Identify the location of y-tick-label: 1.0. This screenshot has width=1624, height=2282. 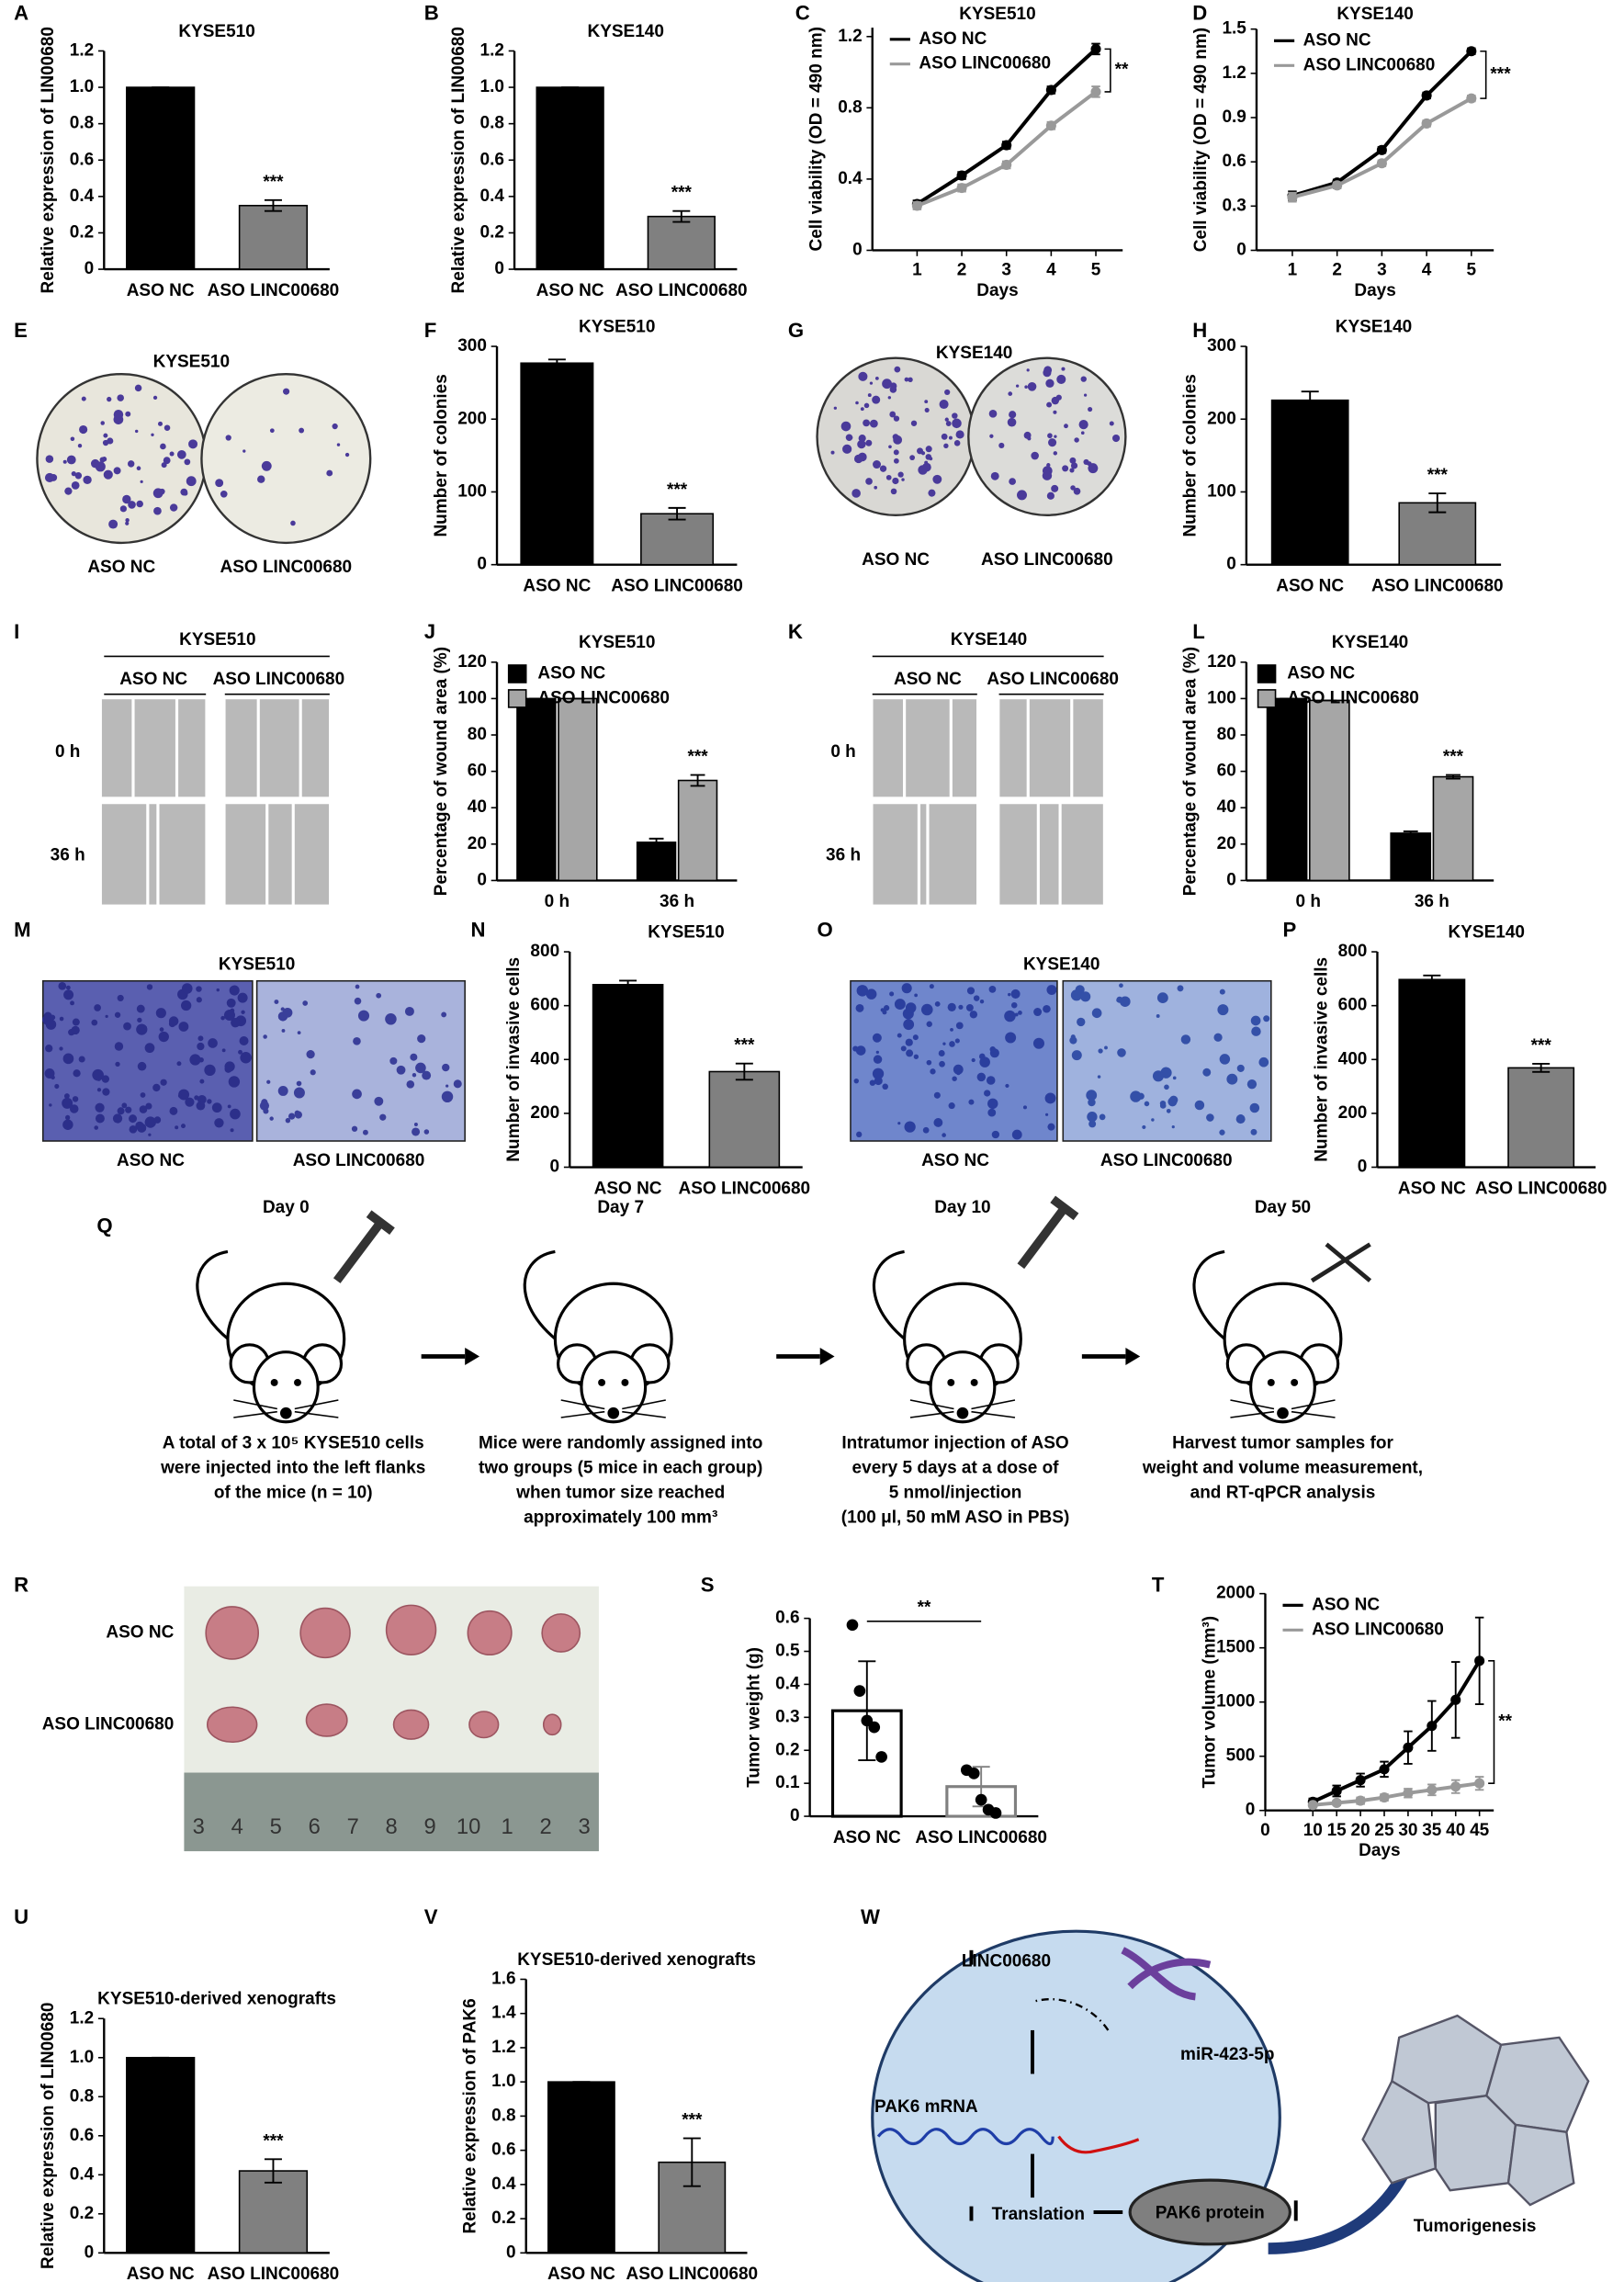
(492, 86).